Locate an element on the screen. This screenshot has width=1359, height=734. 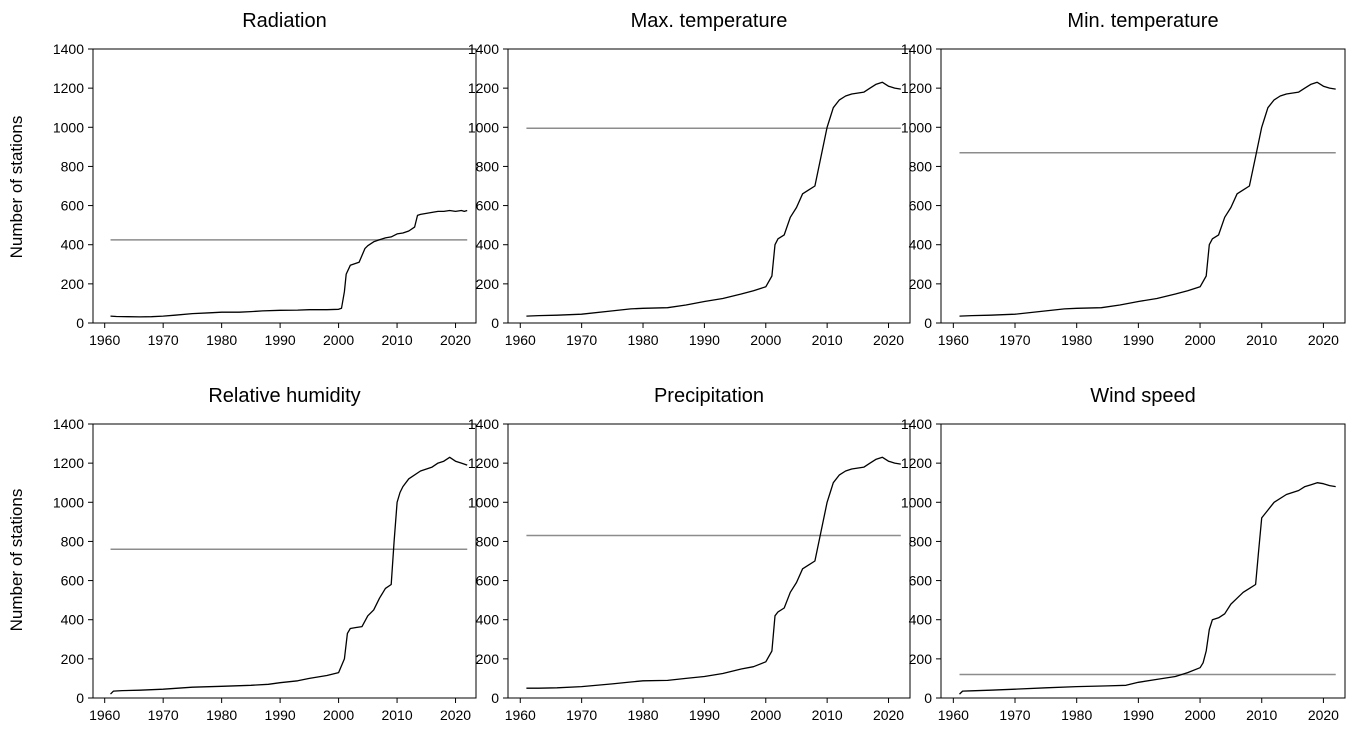
chart-title: Max. temperature is located at coordinates (709, 21).